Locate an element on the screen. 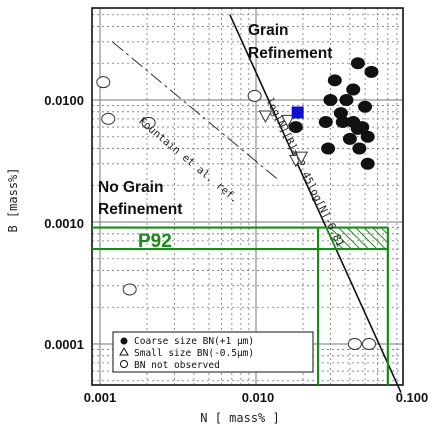  region-label-refinement: Refinement is located at coordinates (290, 53).